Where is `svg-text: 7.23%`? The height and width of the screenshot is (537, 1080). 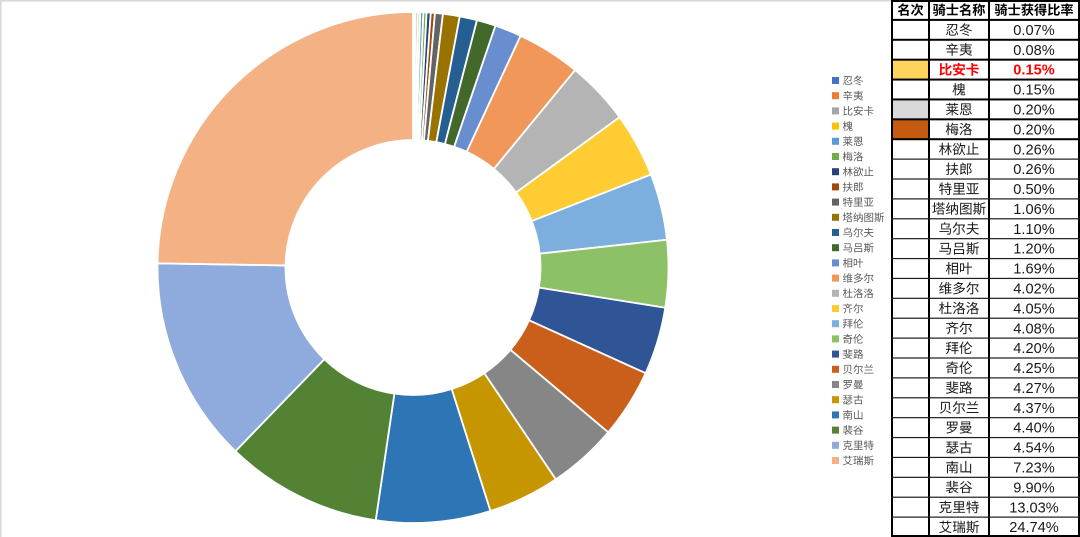 svg-text: 7.23% is located at coordinates (1033, 468).